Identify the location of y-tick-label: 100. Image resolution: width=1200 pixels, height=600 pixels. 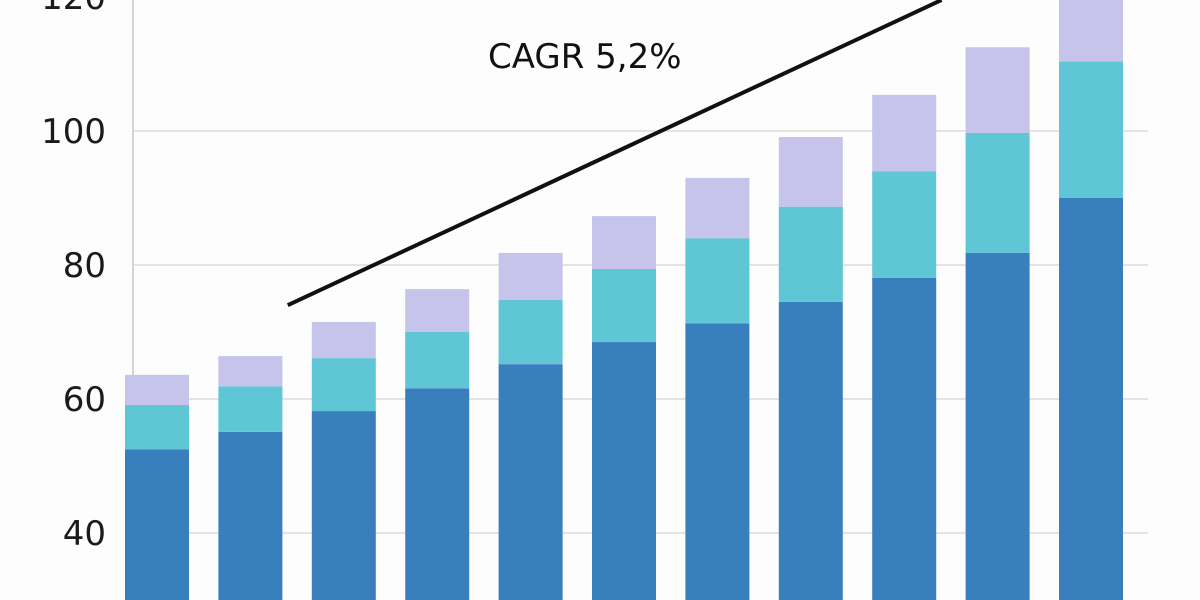
(73, 132).